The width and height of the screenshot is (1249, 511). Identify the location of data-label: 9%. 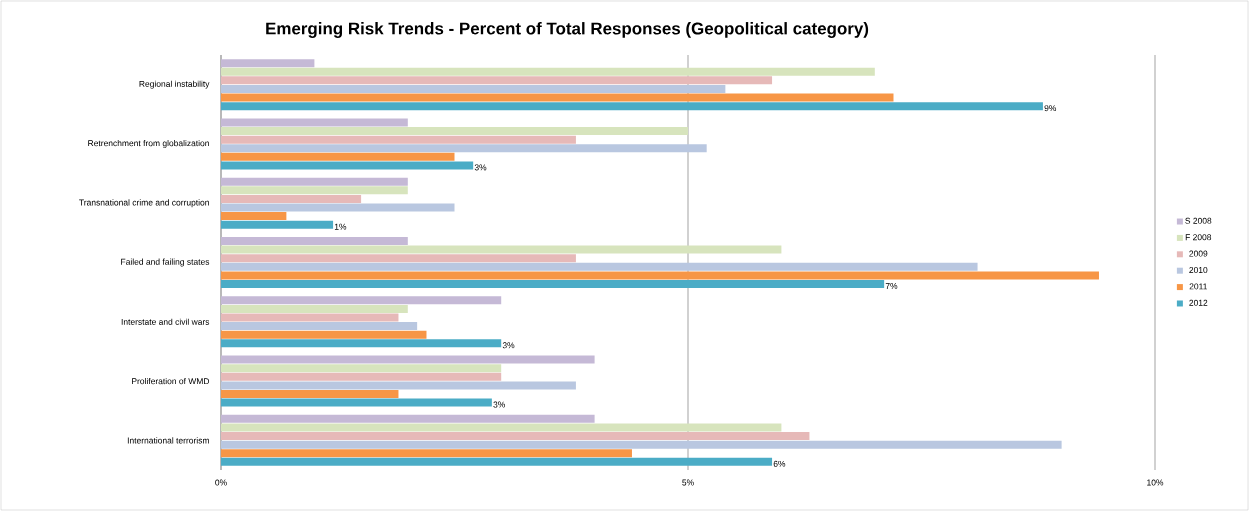
(1050, 108).